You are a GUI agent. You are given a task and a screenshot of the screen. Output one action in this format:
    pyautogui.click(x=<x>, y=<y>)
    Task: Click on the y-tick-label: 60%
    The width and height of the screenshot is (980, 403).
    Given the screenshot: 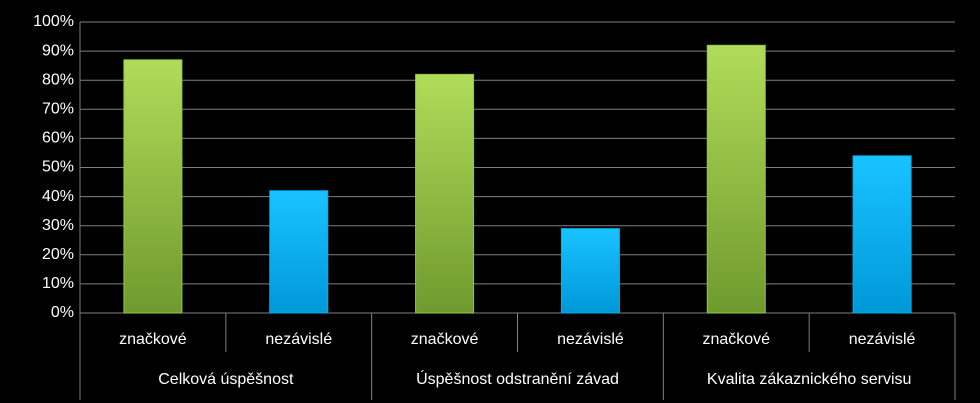 What is the action you would take?
    pyautogui.click(x=58, y=138)
    